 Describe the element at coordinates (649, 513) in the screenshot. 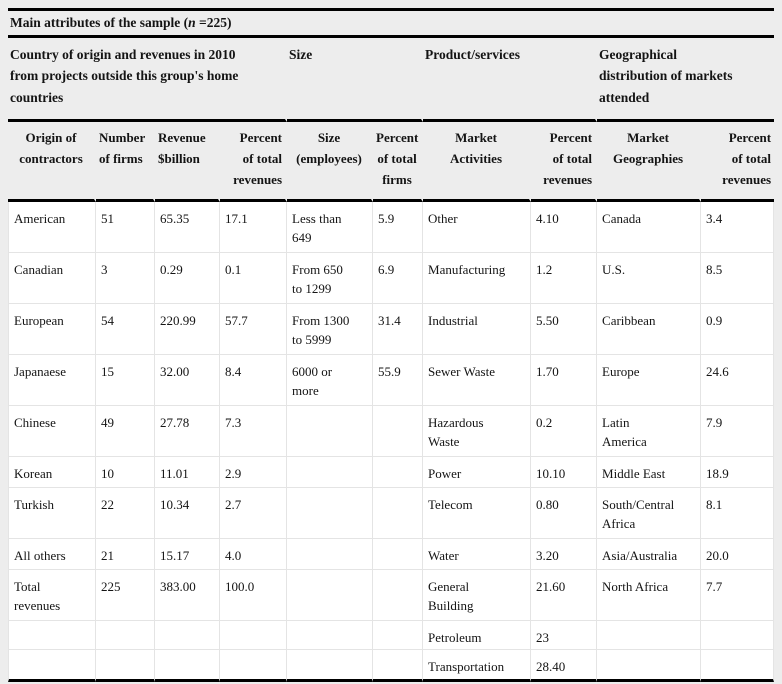

I see `table-cell: South/Central Africa` at that location.